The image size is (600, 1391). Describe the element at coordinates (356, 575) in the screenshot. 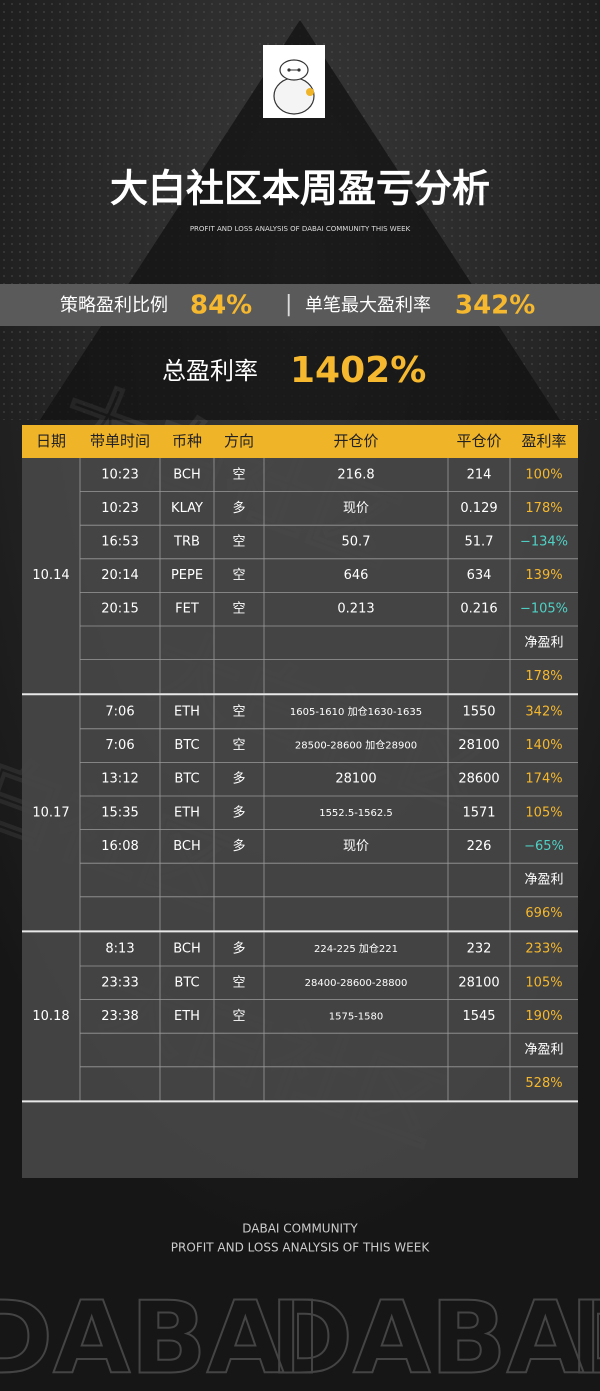

I see `cell: 646` at that location.